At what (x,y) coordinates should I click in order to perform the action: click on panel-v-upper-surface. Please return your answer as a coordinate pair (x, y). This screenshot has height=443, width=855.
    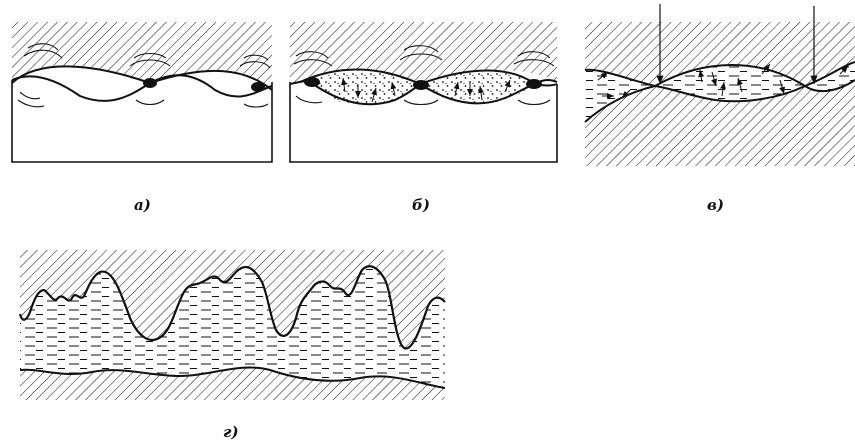
    Looking at the image, I should click on (719, 74).